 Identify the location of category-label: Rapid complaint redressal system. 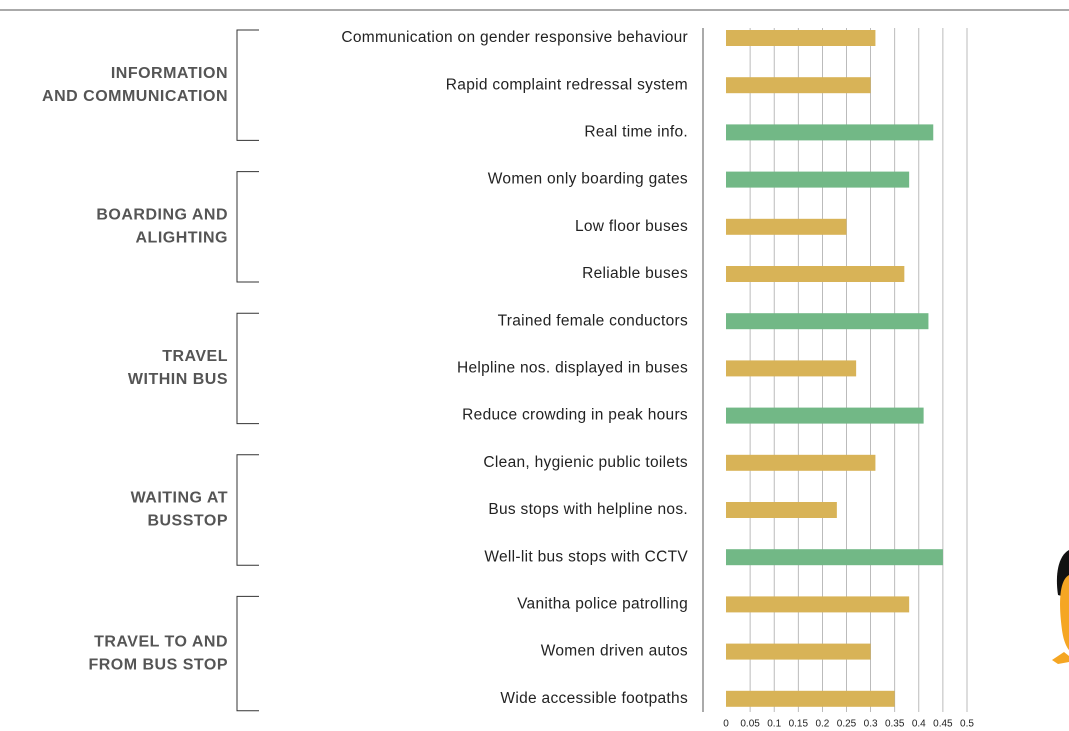
(567, 84).